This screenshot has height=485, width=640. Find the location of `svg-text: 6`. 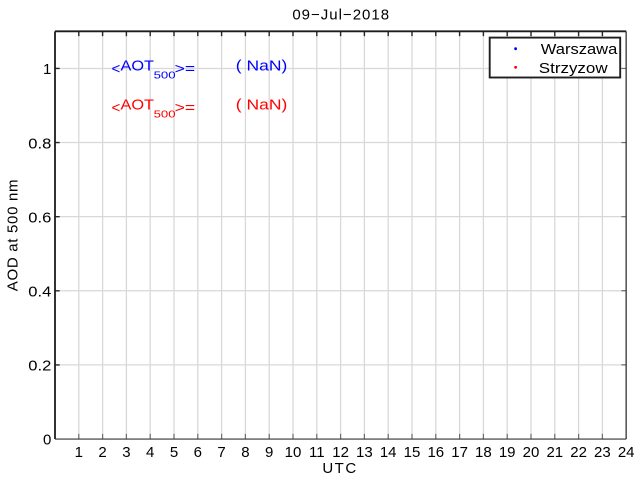

svg-text: 6 is located at coordinates (198, 452).